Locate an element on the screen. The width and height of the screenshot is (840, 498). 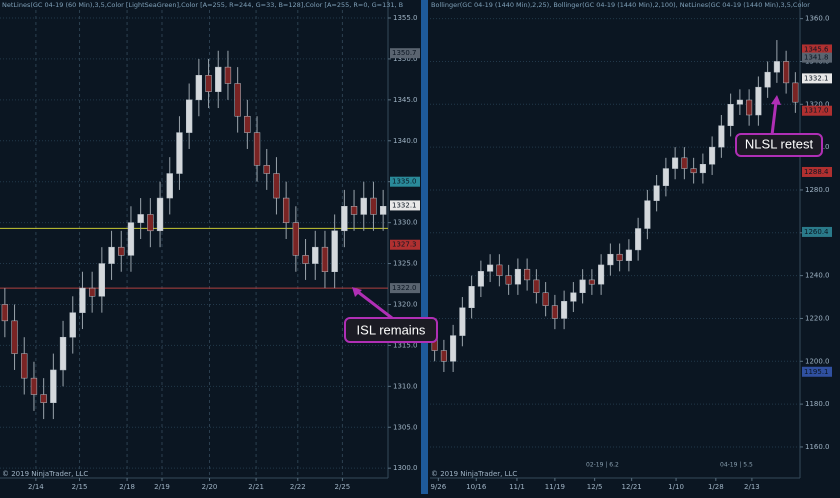
x-tick-label: 2/14 is located at coordinates (36, 487).